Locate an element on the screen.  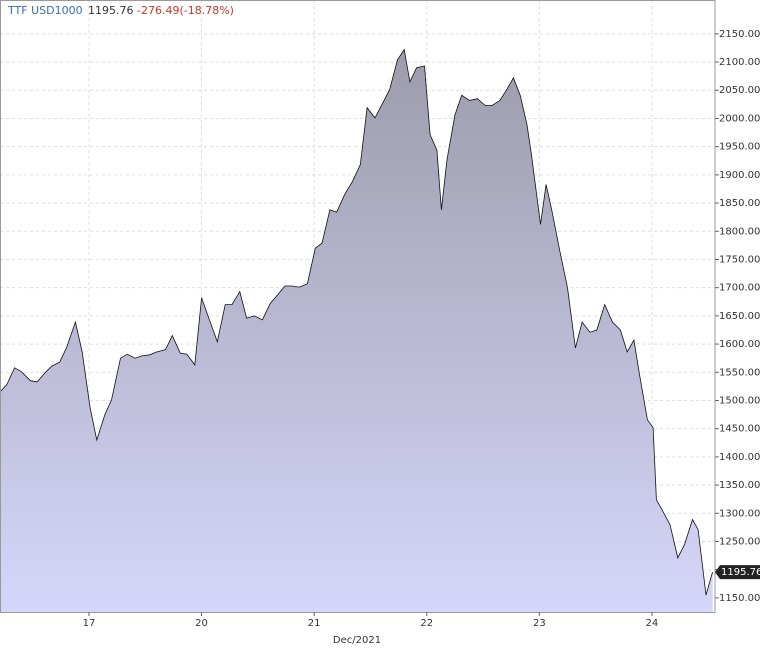
symbol: TTF USD1000 is located at coordinates (45, 10).